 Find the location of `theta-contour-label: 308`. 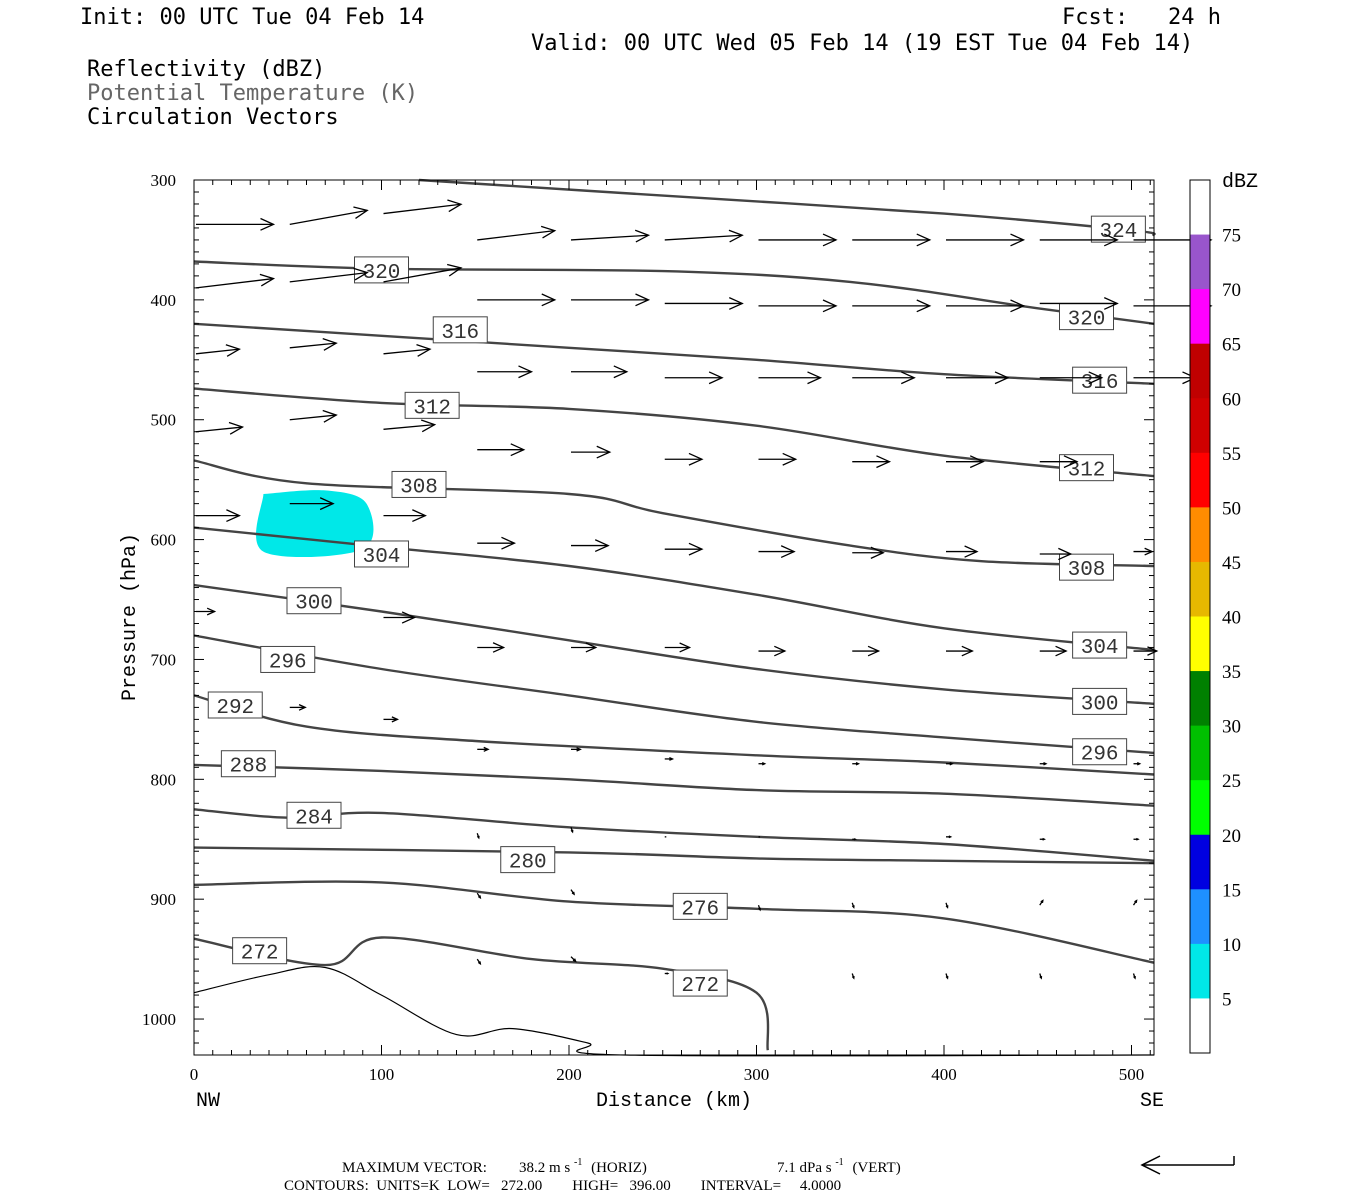

theta-contour-label: 308 is located at coordinates (1087, 570).